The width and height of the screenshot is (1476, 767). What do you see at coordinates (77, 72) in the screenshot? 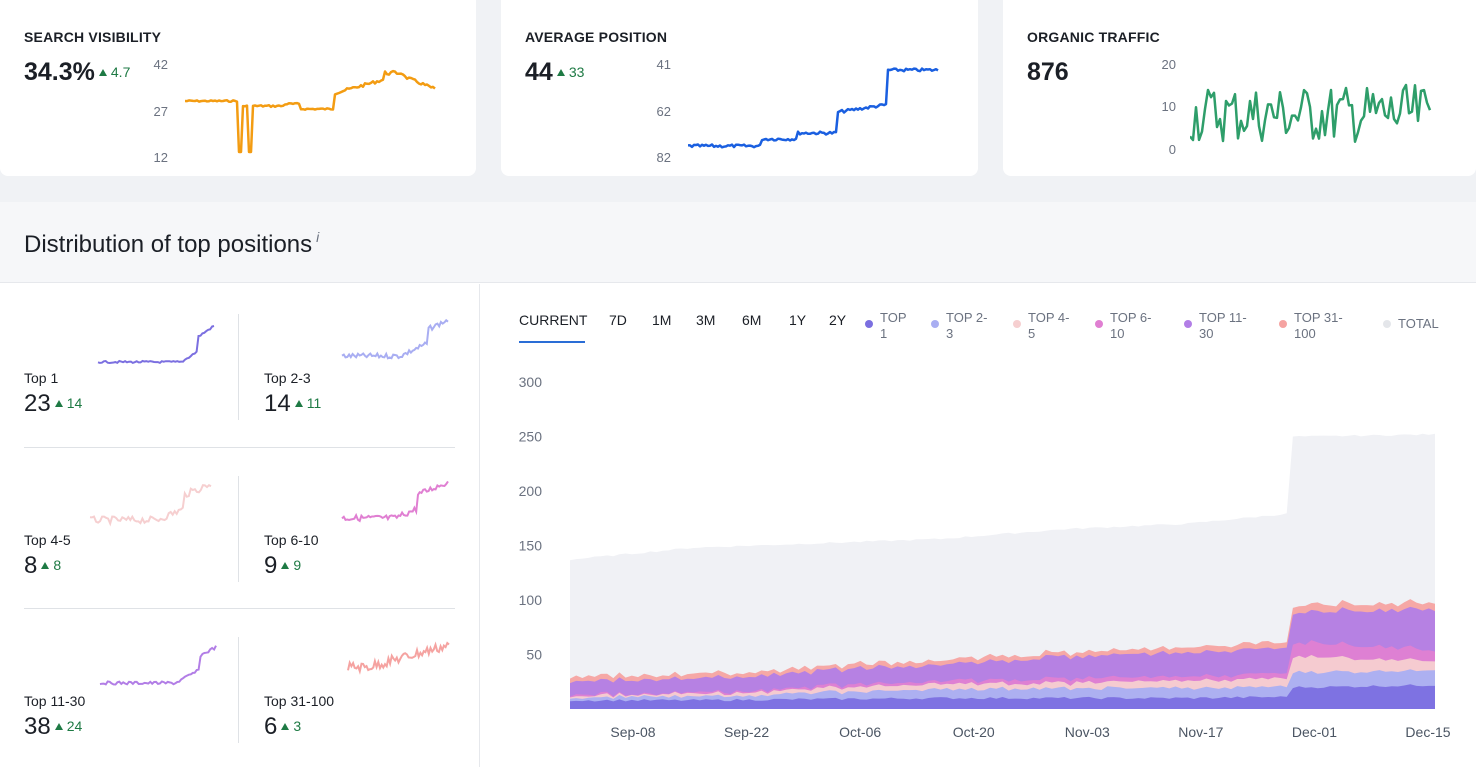
I see `card-value: 34.3% 4.7` at bounding box center [77, 72].